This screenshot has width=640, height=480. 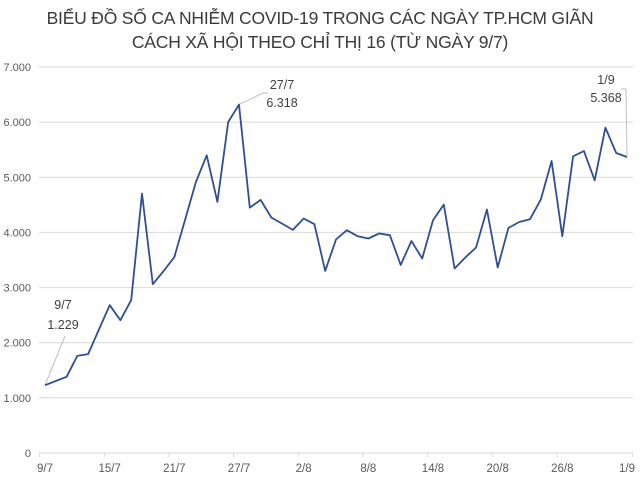 I want to click on y-tick-label: 2.000, so click(x=17, y=344).